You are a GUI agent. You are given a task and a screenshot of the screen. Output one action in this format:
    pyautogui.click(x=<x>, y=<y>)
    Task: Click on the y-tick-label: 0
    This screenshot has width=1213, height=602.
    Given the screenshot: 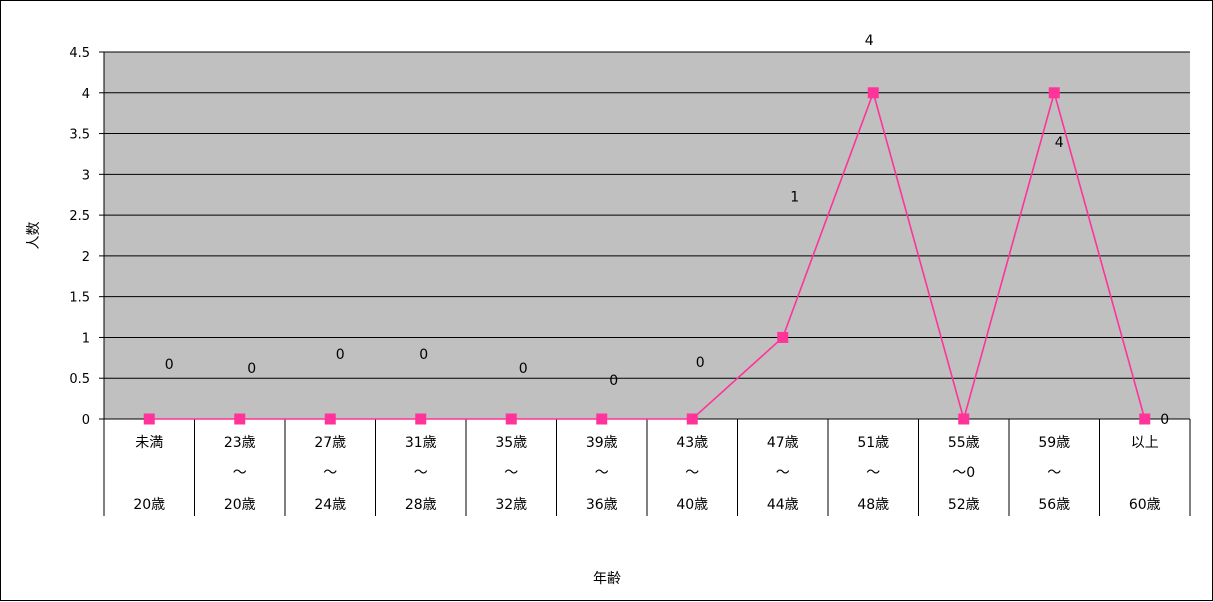 What is the action you would take?
    pyautogui.click(x=86, y=420)
    